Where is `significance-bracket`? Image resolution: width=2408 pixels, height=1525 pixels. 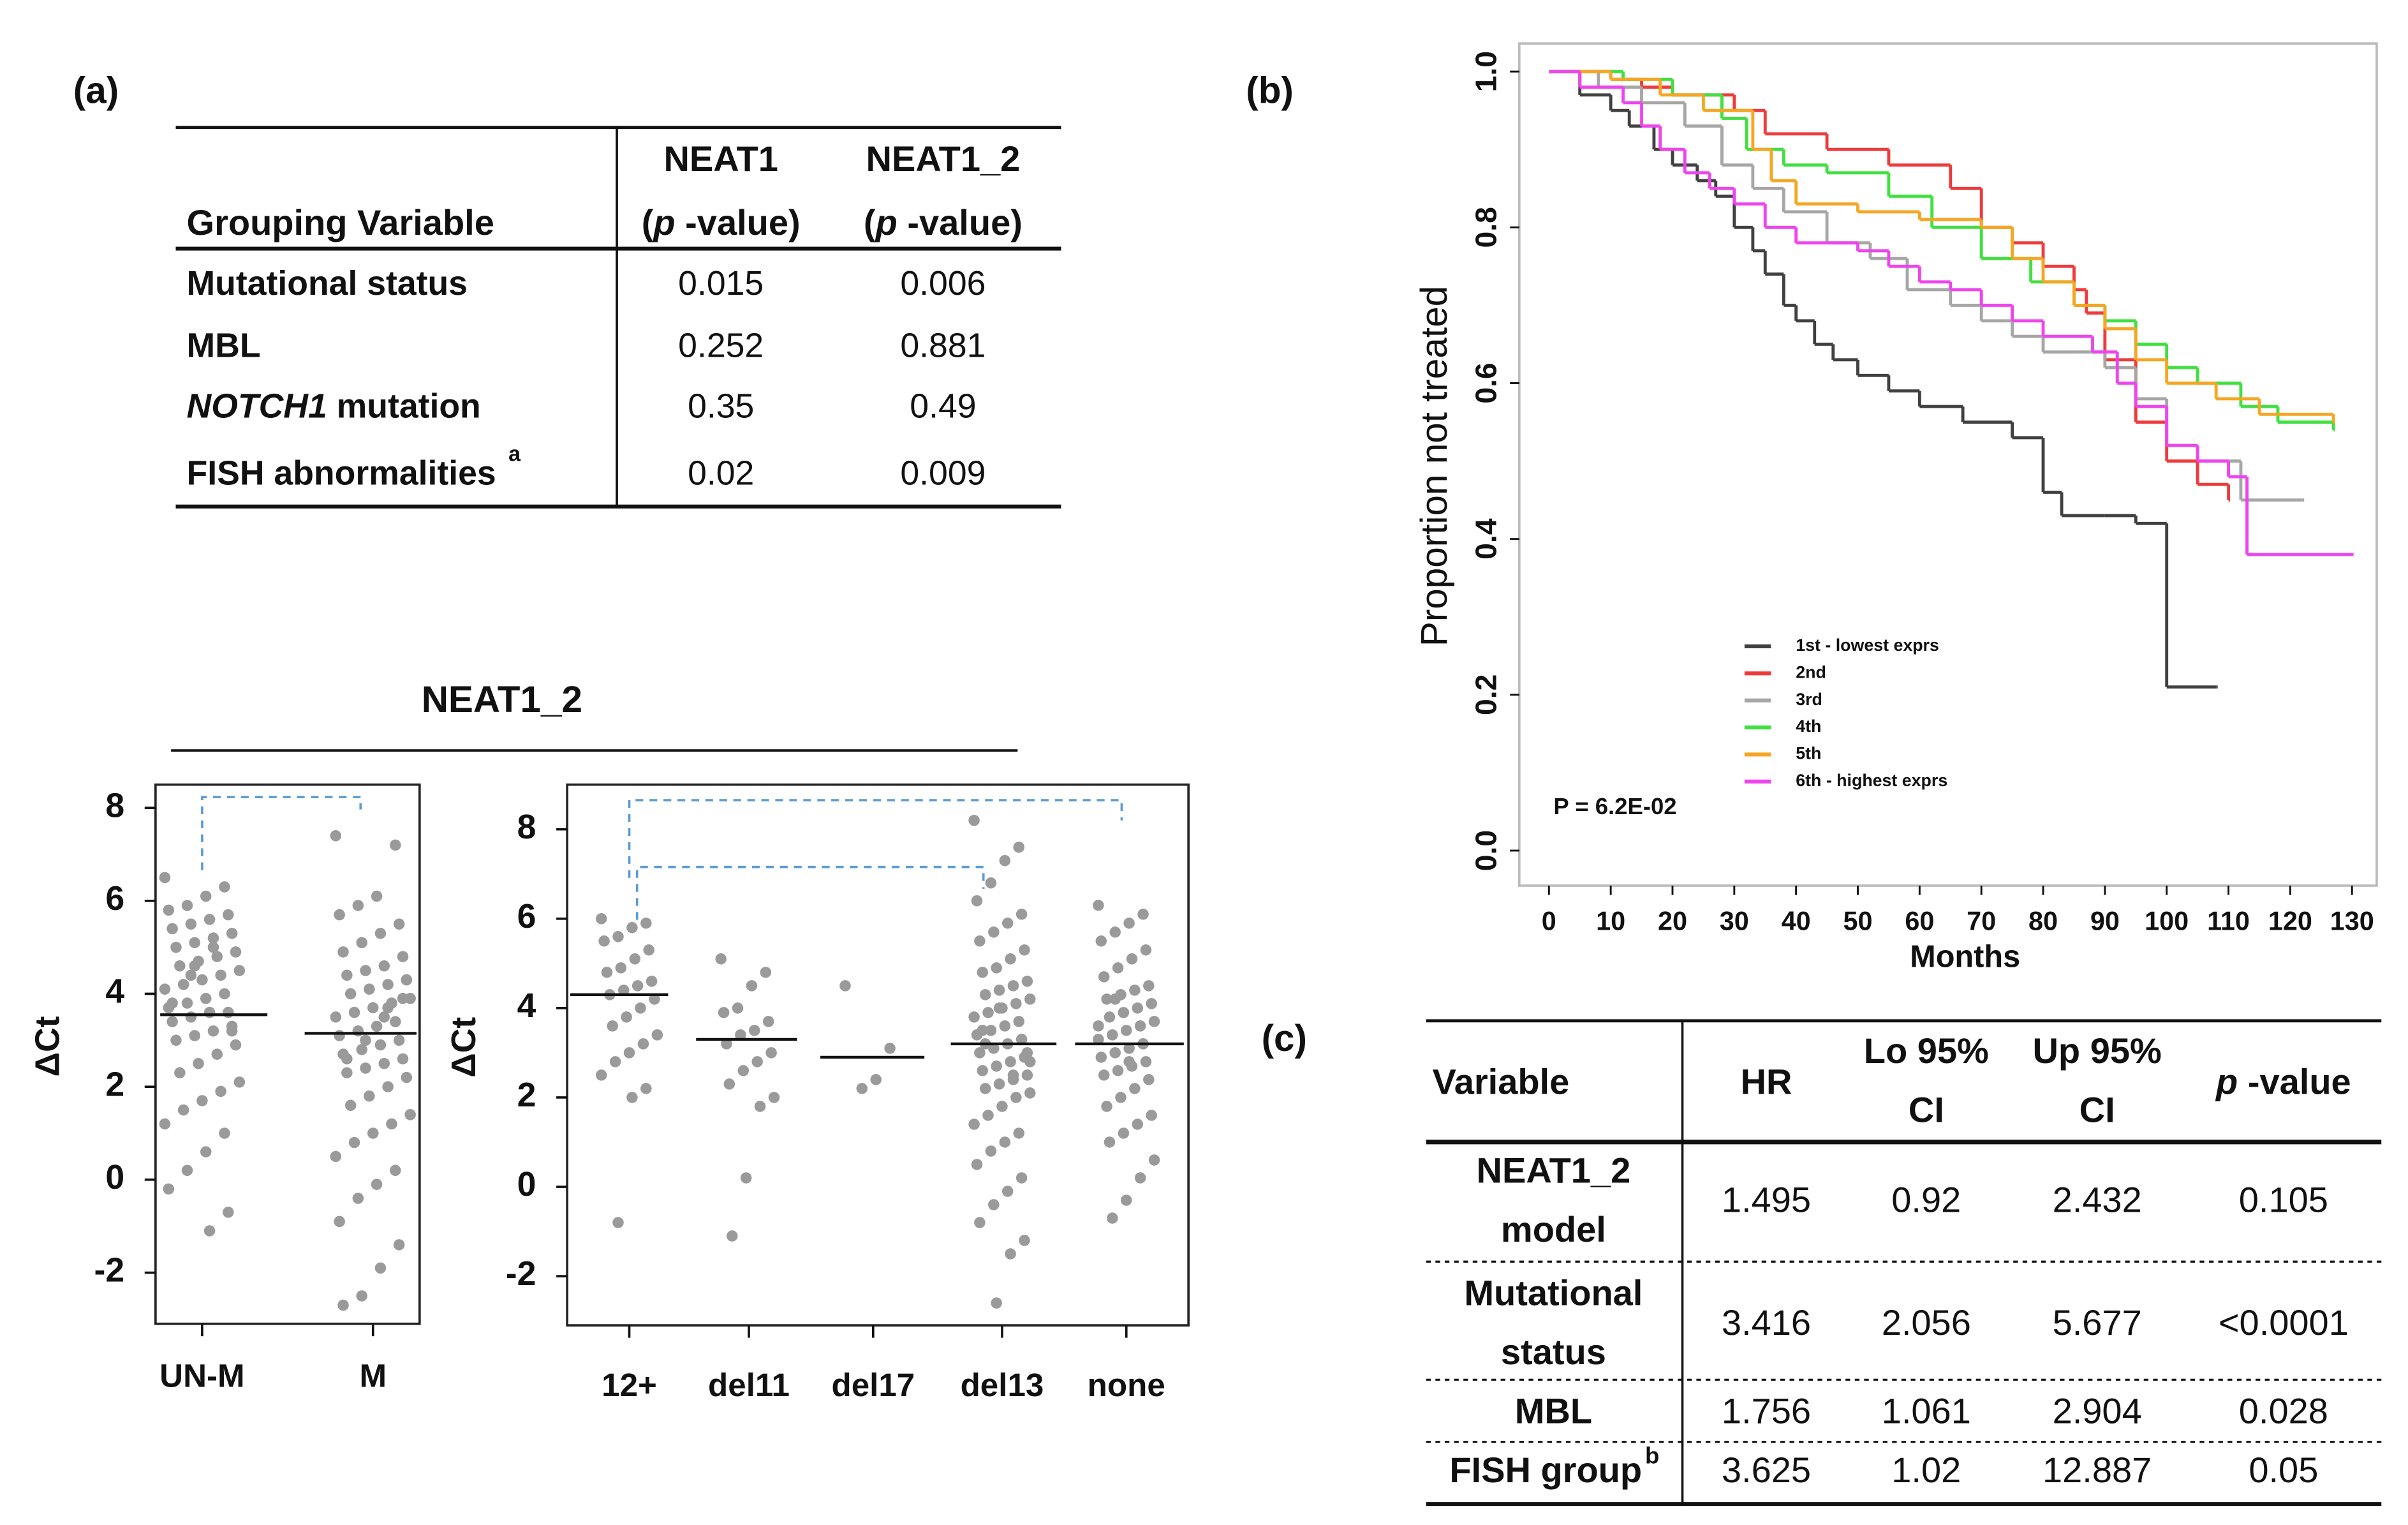 significance-bracket is located at coordinates (875, 838).